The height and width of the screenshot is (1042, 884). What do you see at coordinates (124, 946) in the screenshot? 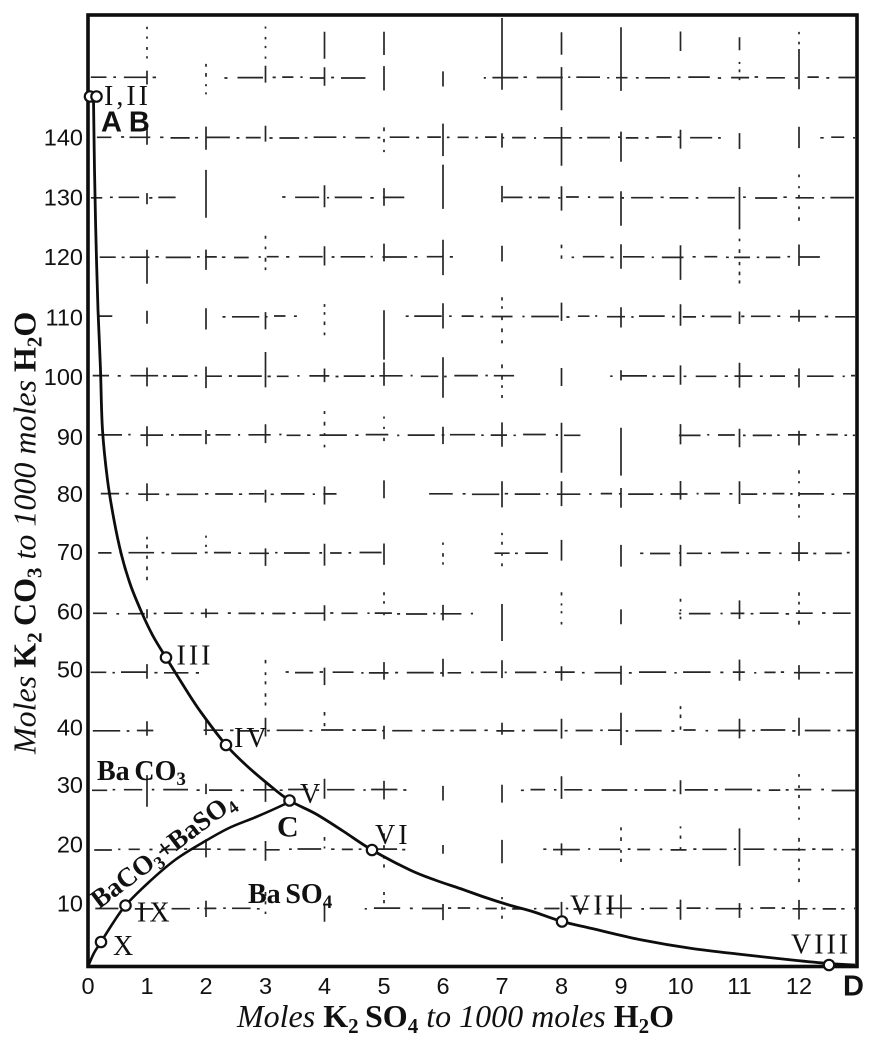
I see `svg-text: X` at bounding box center [124, 946].